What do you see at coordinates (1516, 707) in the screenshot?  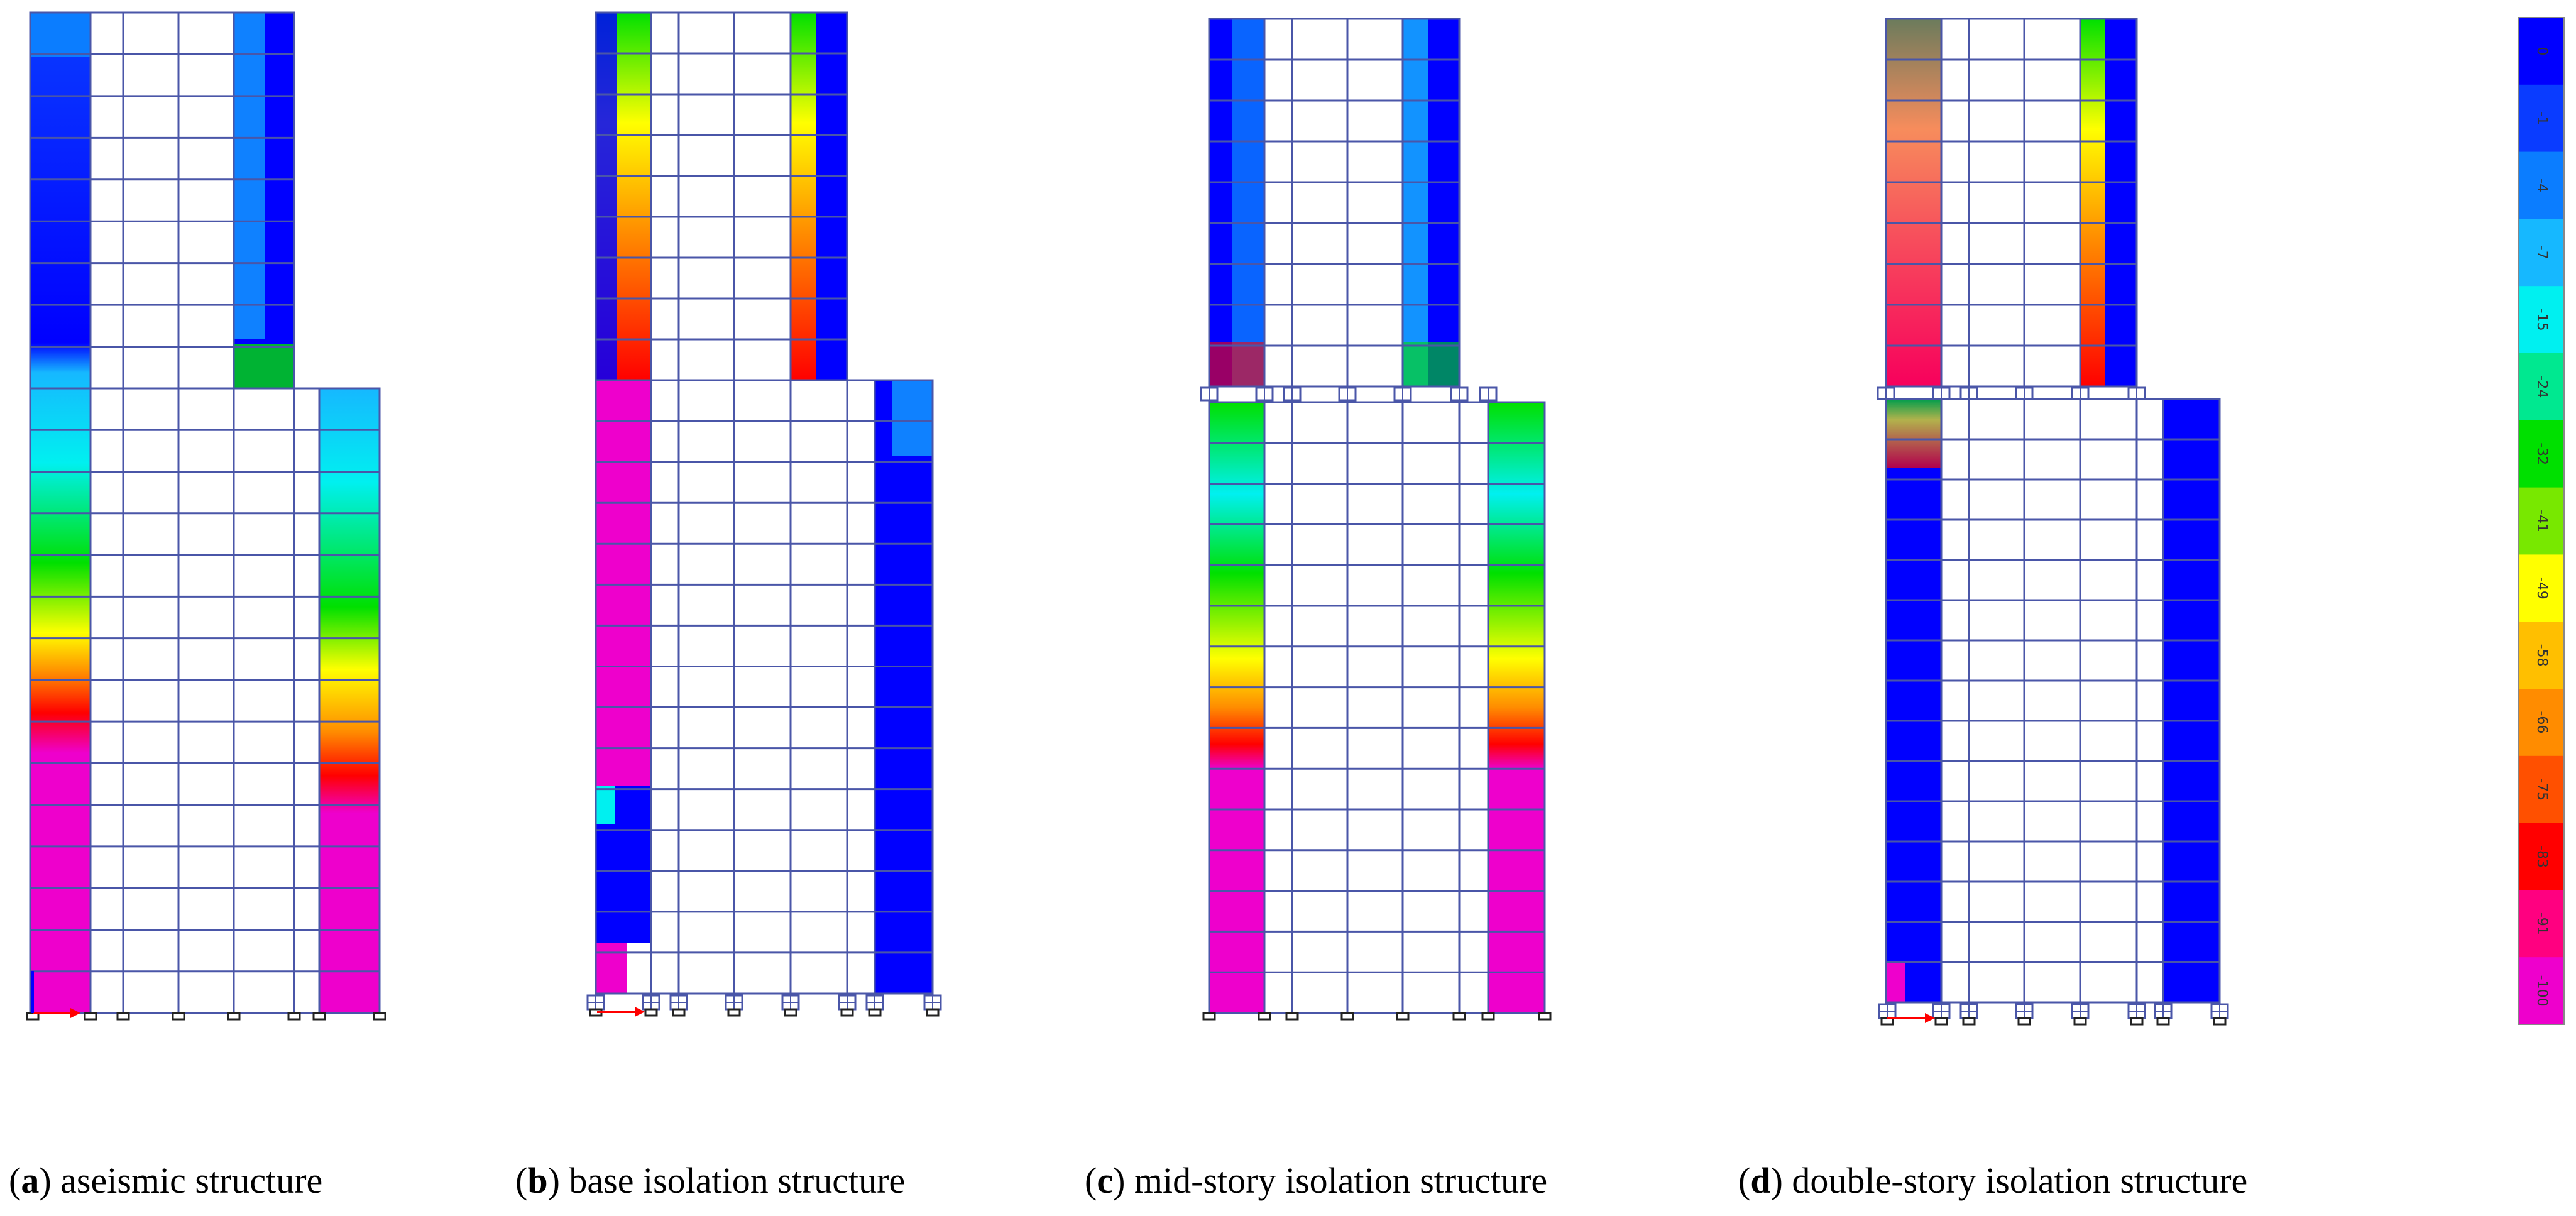 I see `panel-c-lower-right-wall` at bounding box center [1516, 707].